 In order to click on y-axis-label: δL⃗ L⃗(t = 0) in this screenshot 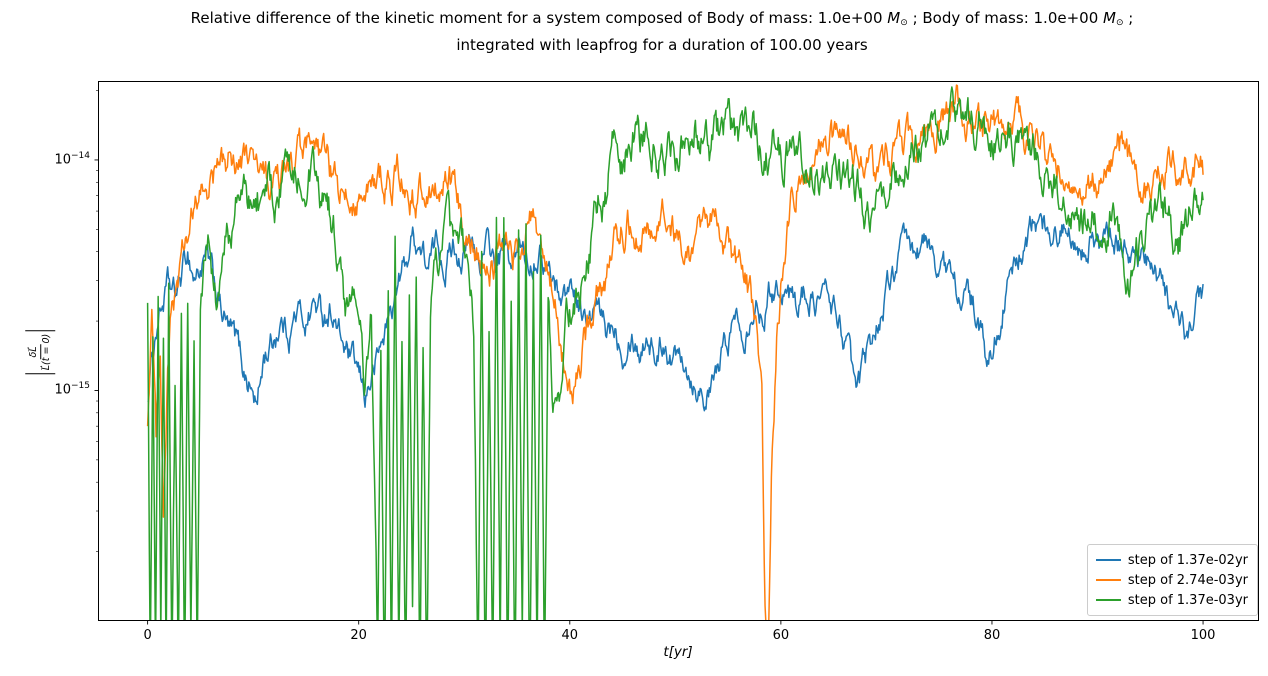, I will do `click(40, 352)`.